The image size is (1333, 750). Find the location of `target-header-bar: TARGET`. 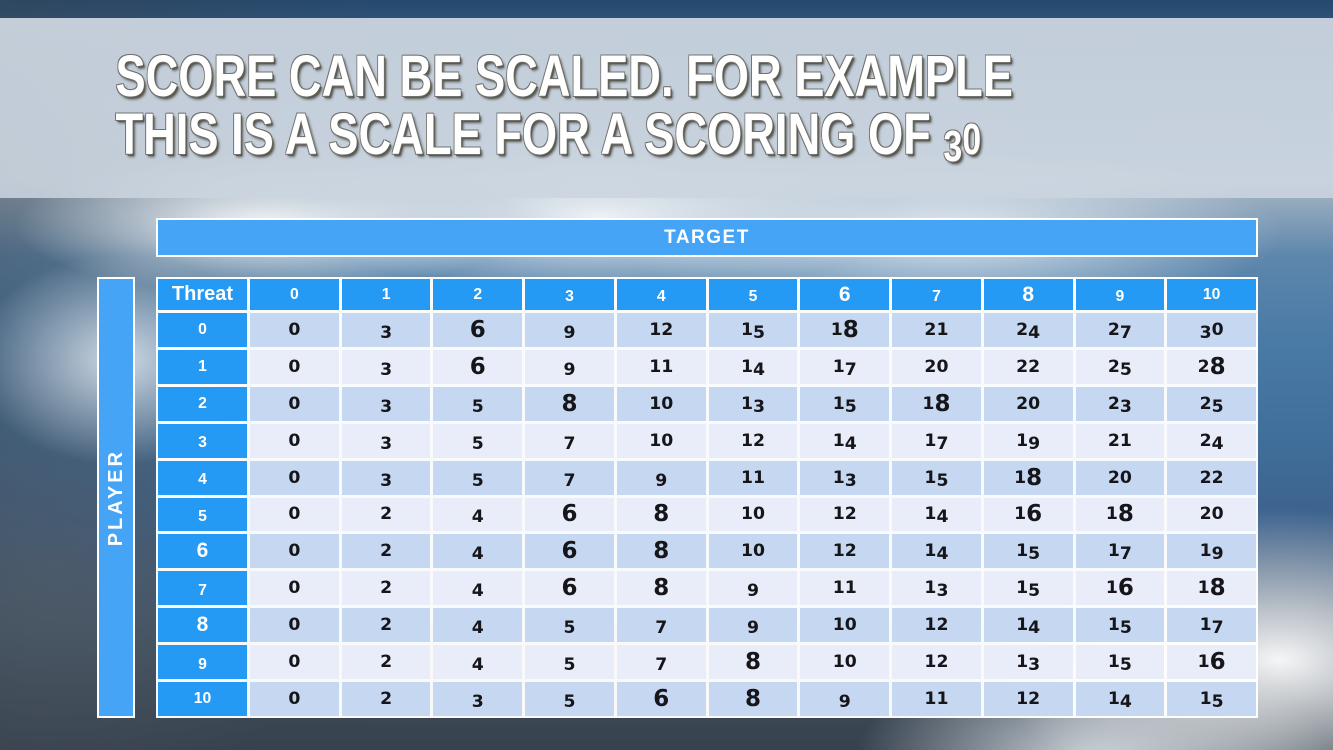

target-header-bar: TARGET is located at coordinates (707, 237).